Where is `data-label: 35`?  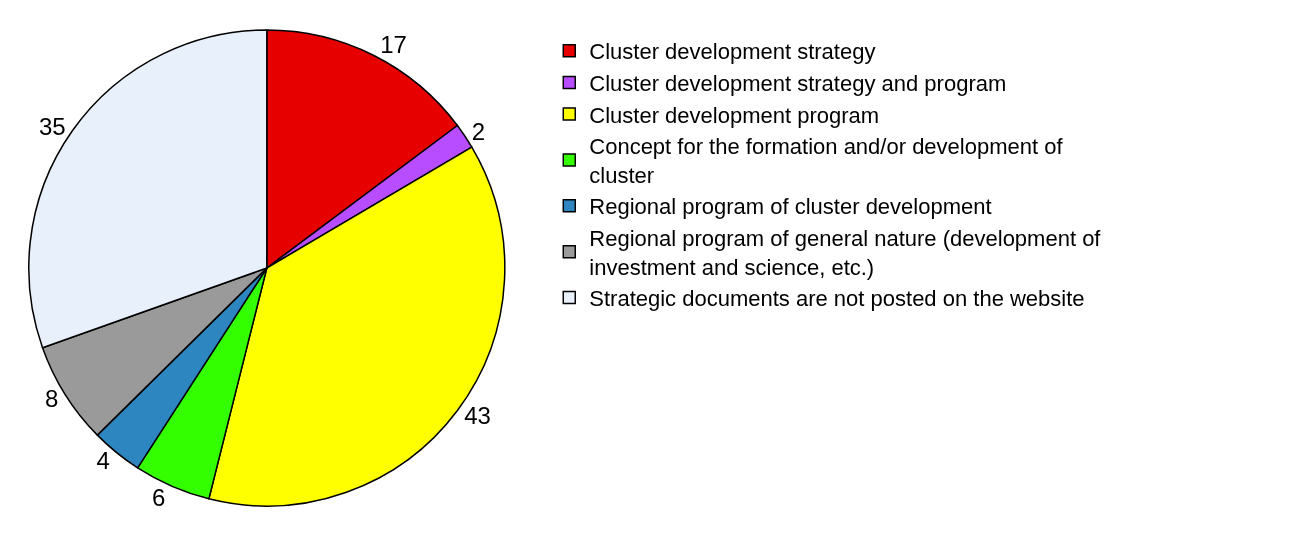
data-label: 35 is located at coordinates (52, 126).